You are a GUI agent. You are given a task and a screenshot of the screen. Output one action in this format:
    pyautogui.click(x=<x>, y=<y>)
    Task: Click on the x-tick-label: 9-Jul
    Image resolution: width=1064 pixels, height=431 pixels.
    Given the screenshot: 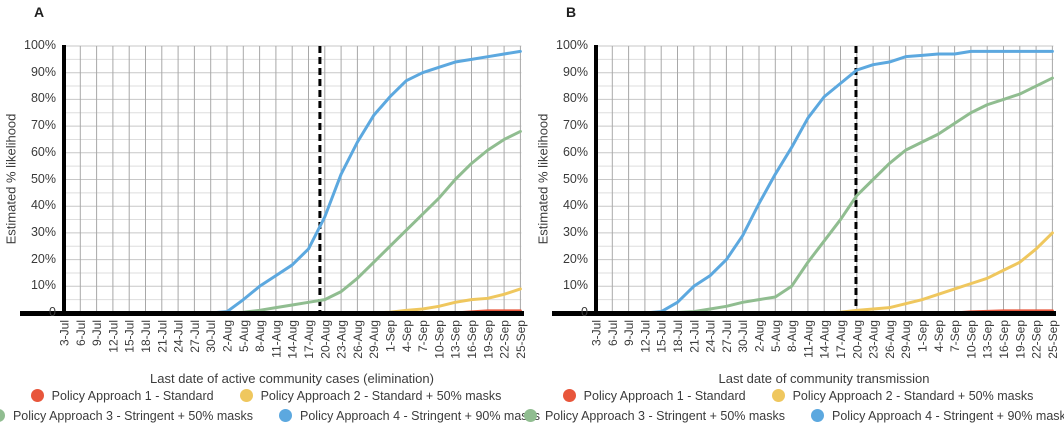 What is the action you would take?
    pyautogui.click(x=629, y=333)
    